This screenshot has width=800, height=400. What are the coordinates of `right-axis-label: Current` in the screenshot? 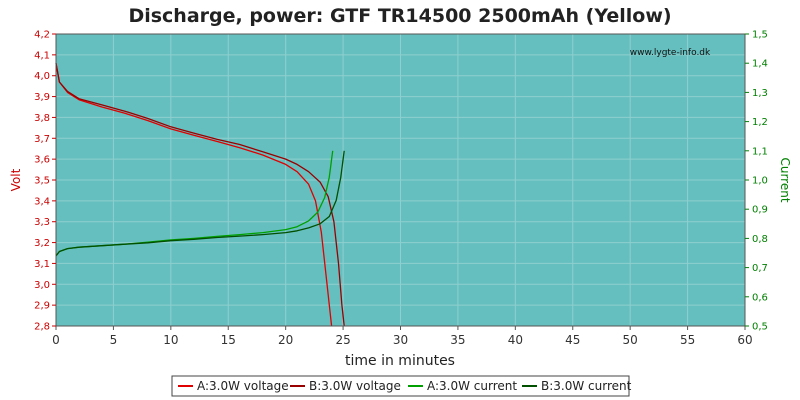 It's located at (785, 179).